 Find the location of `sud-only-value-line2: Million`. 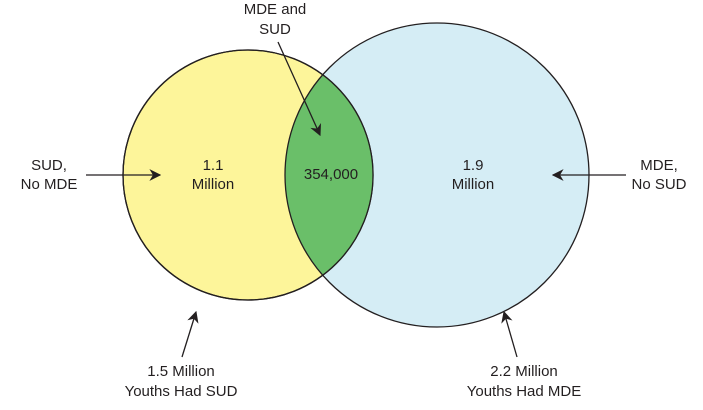

sud-only-value-line2: Million is located at coordinates (213, 184).